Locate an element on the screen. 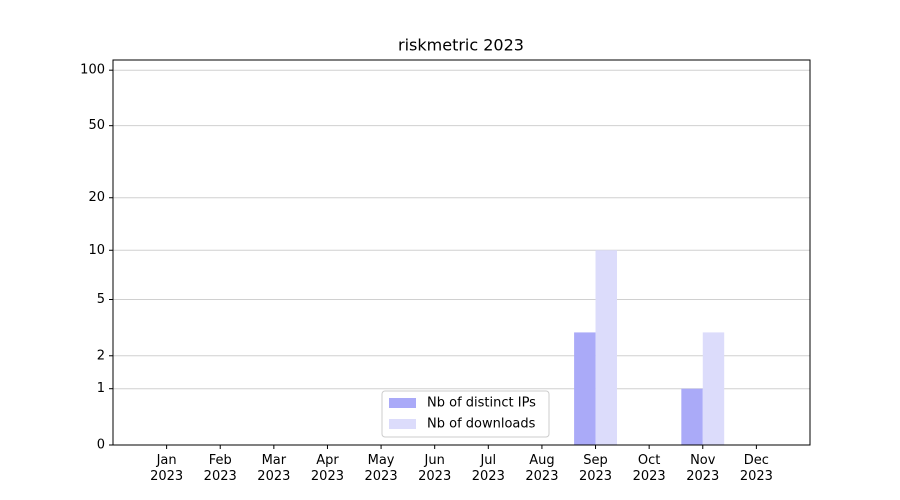 The height and width of the screenshot is (500, 900). legend-label: Nb of downloads is located at coordinates (481, 424).